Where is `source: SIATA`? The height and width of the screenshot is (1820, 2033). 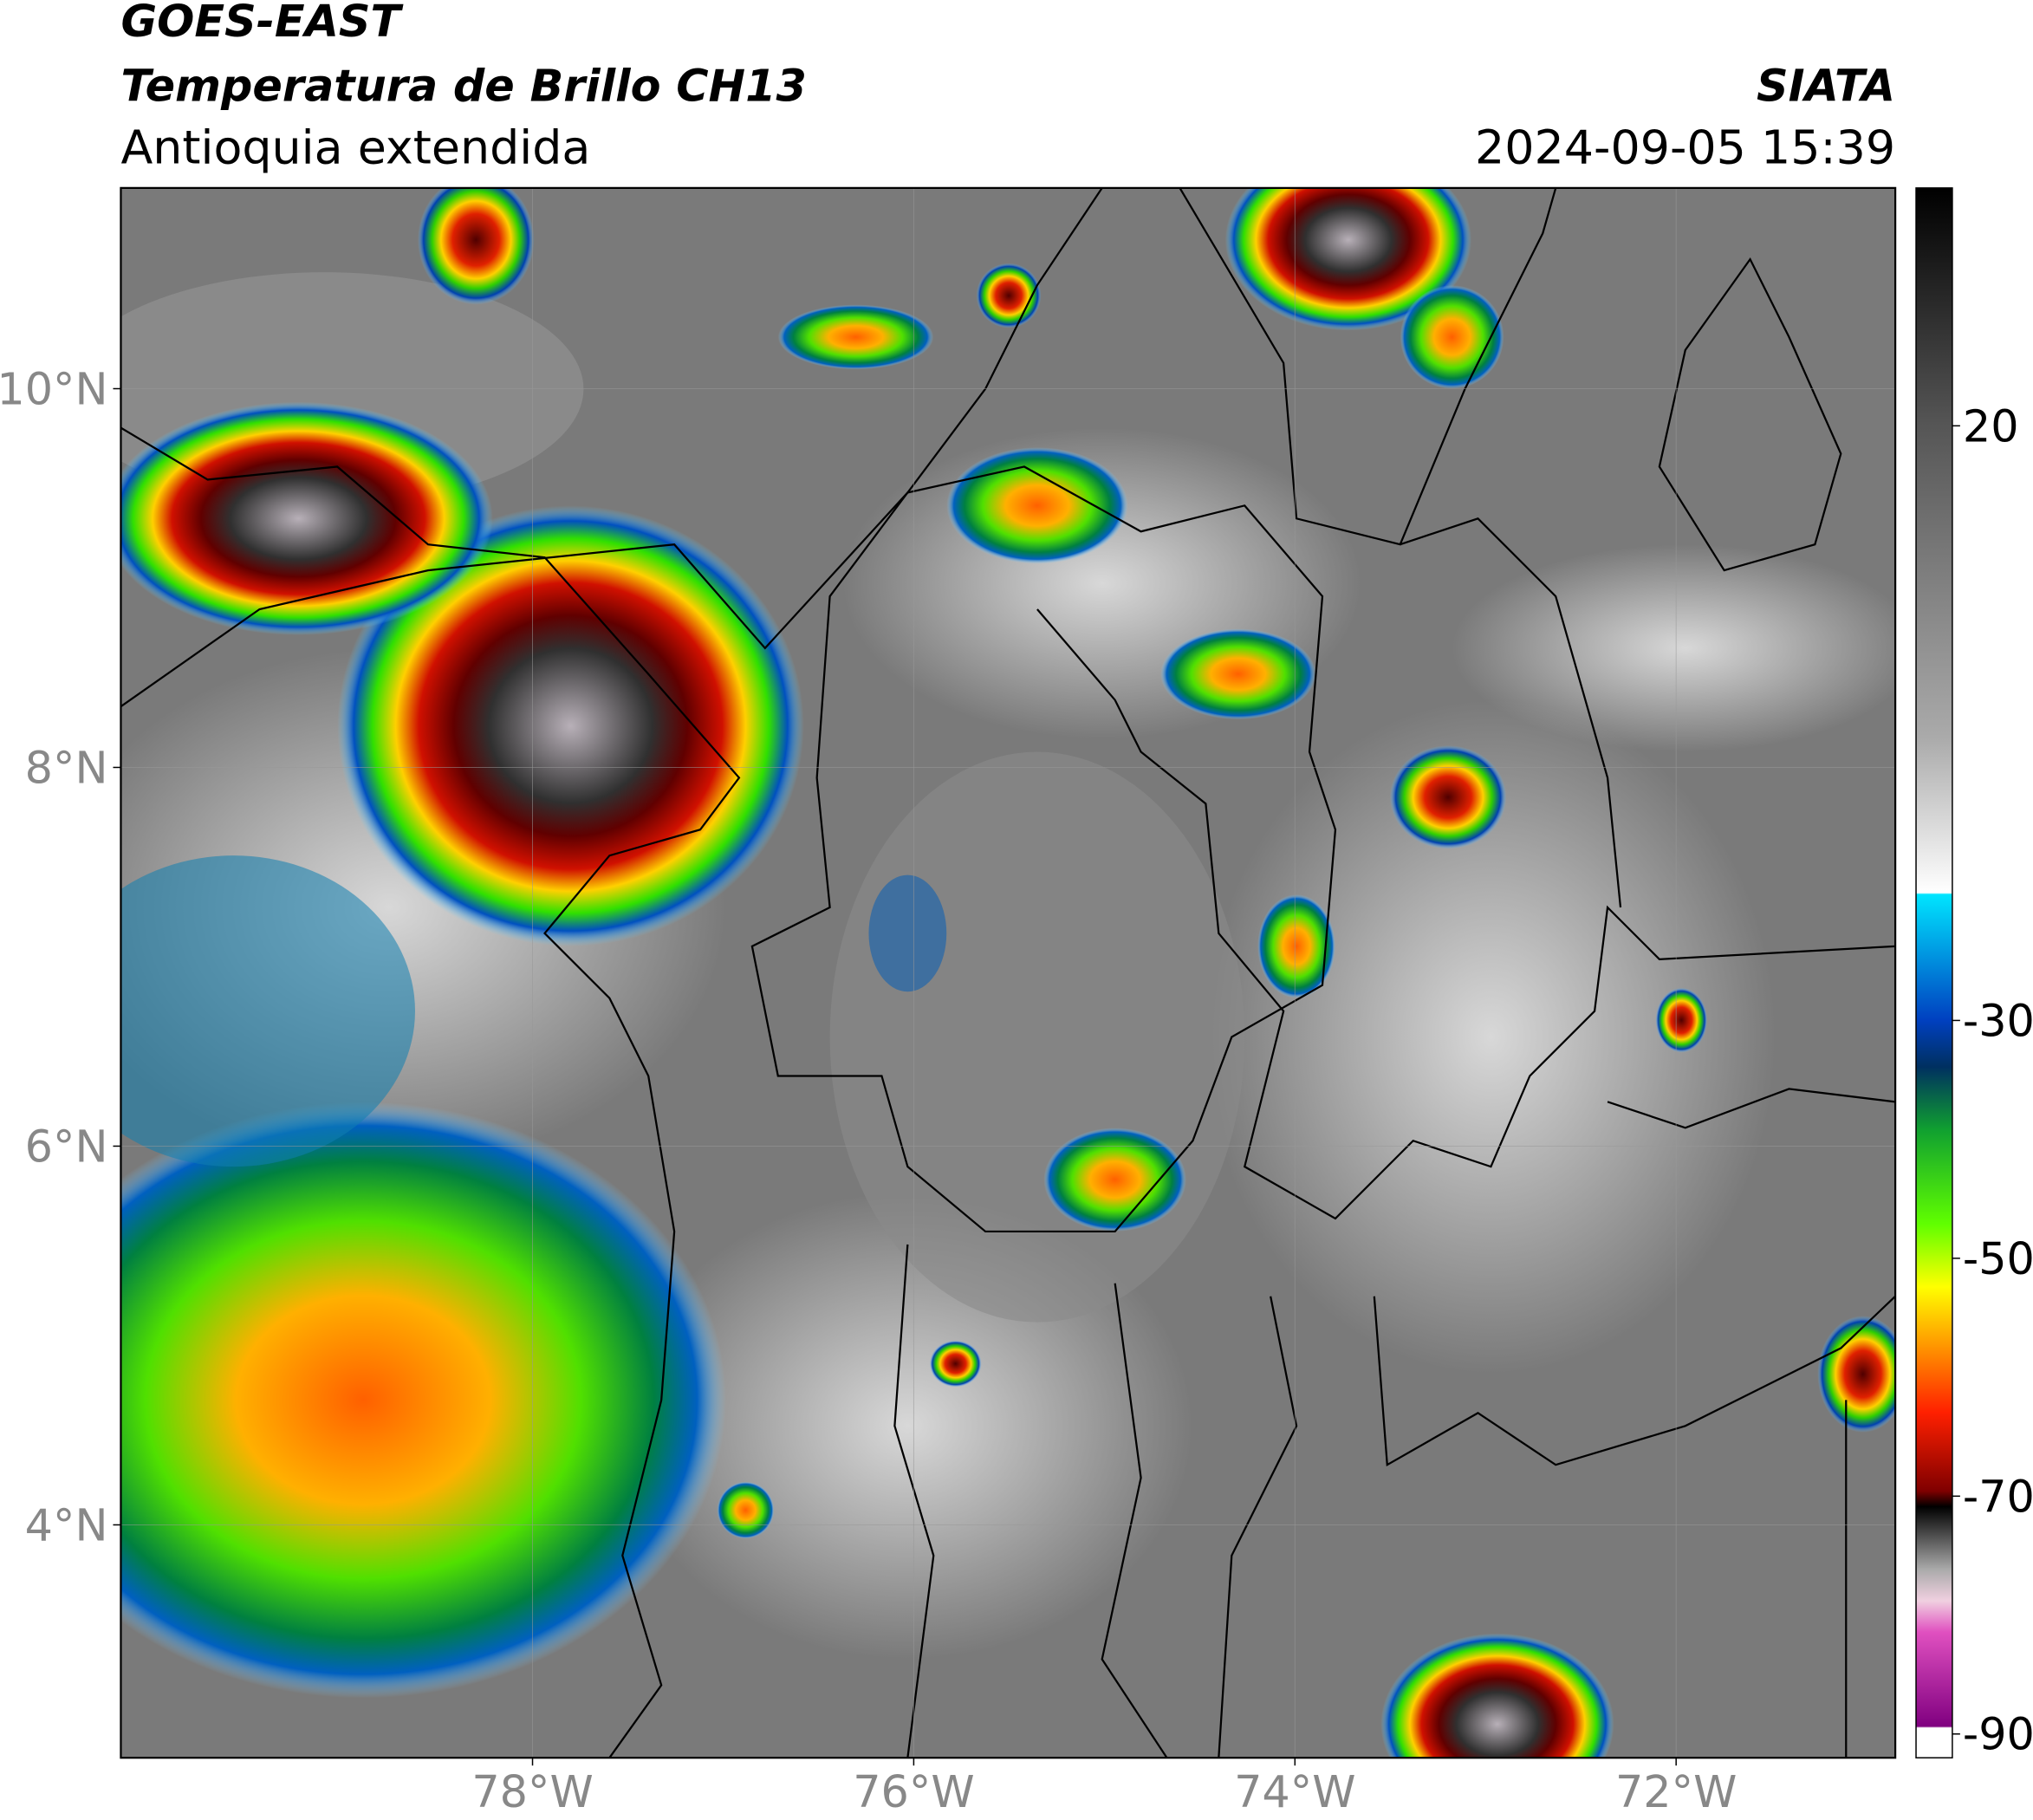 source: SIATA is located at coordinates (1826, 86).